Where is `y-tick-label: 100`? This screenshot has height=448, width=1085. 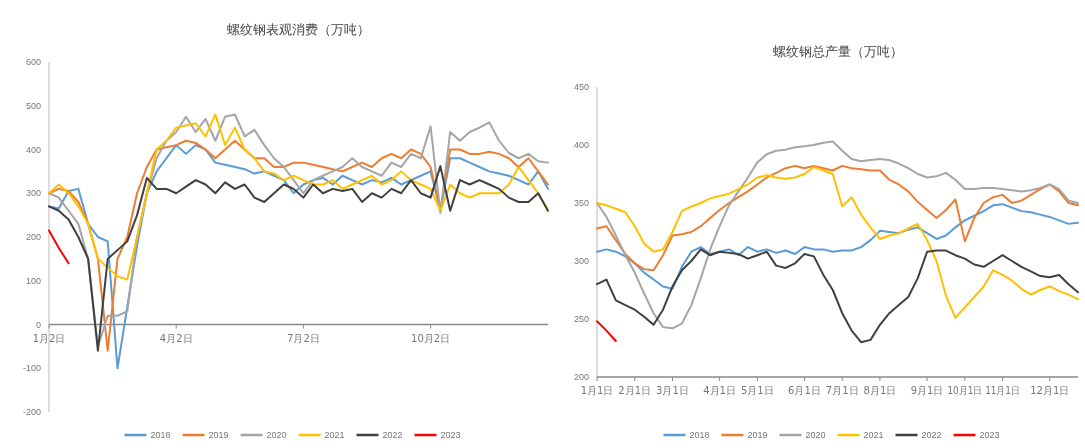 y-tick-label: 100 is located at coordinates (33, 280).